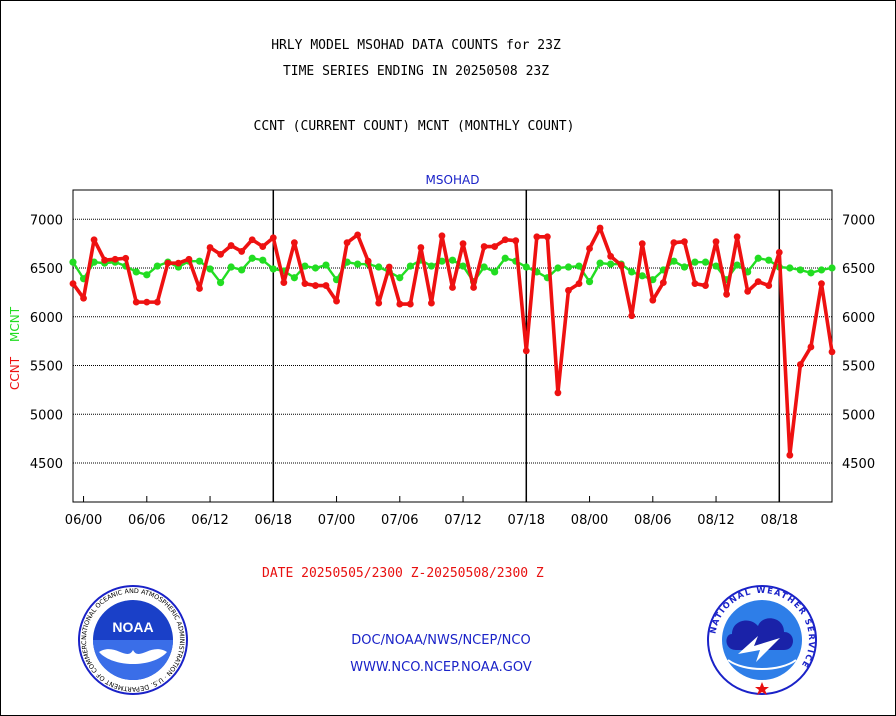  I want to click on chart-title: HRLY MODEL MSOHAD DATA COUNTS for 23Z, so click(416, 45).